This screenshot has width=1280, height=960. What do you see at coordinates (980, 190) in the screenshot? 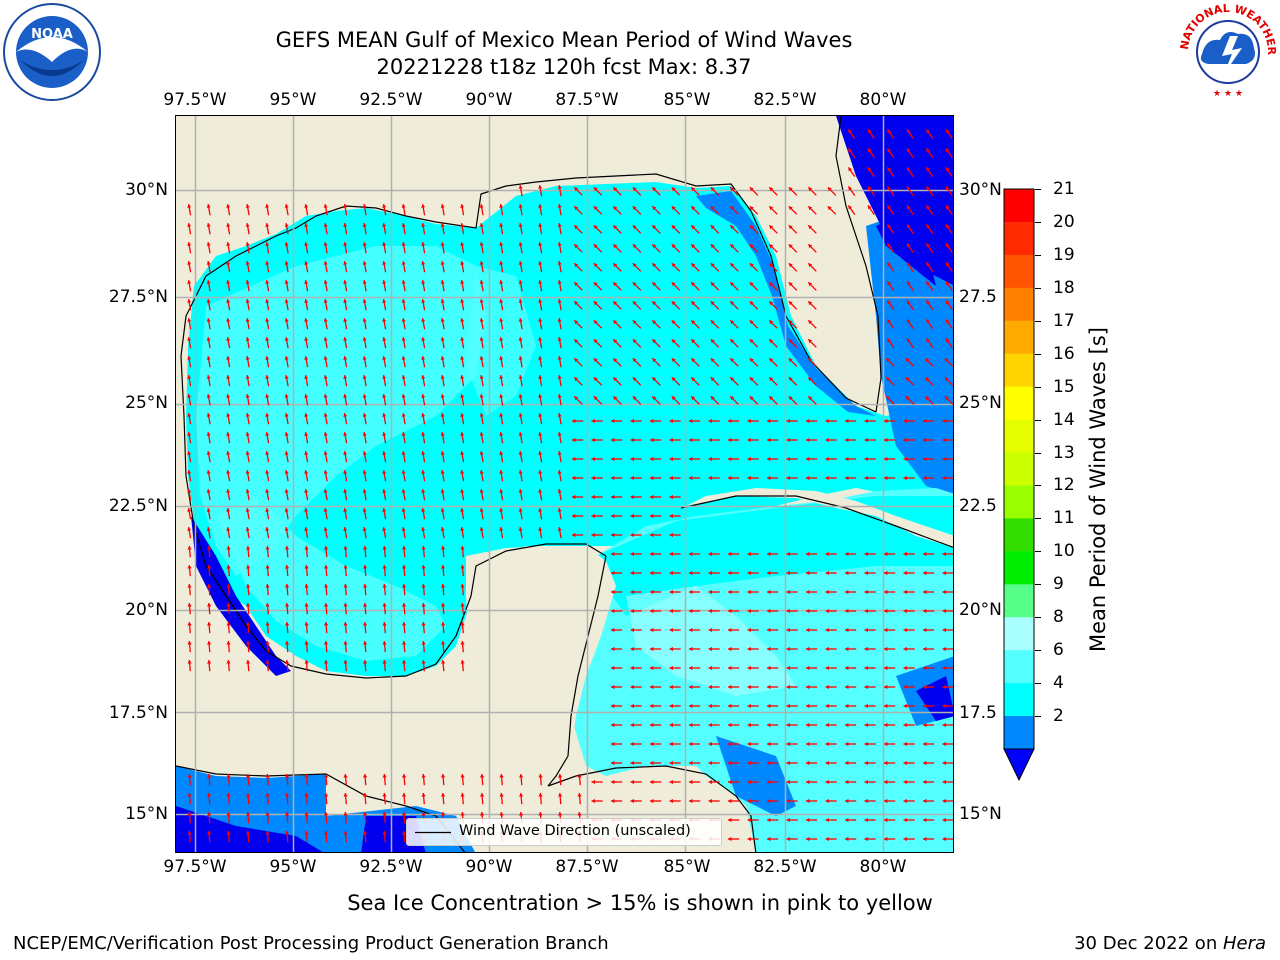
I see `lat-tick-right-1: 30°N` at bounding box center [980, 190].